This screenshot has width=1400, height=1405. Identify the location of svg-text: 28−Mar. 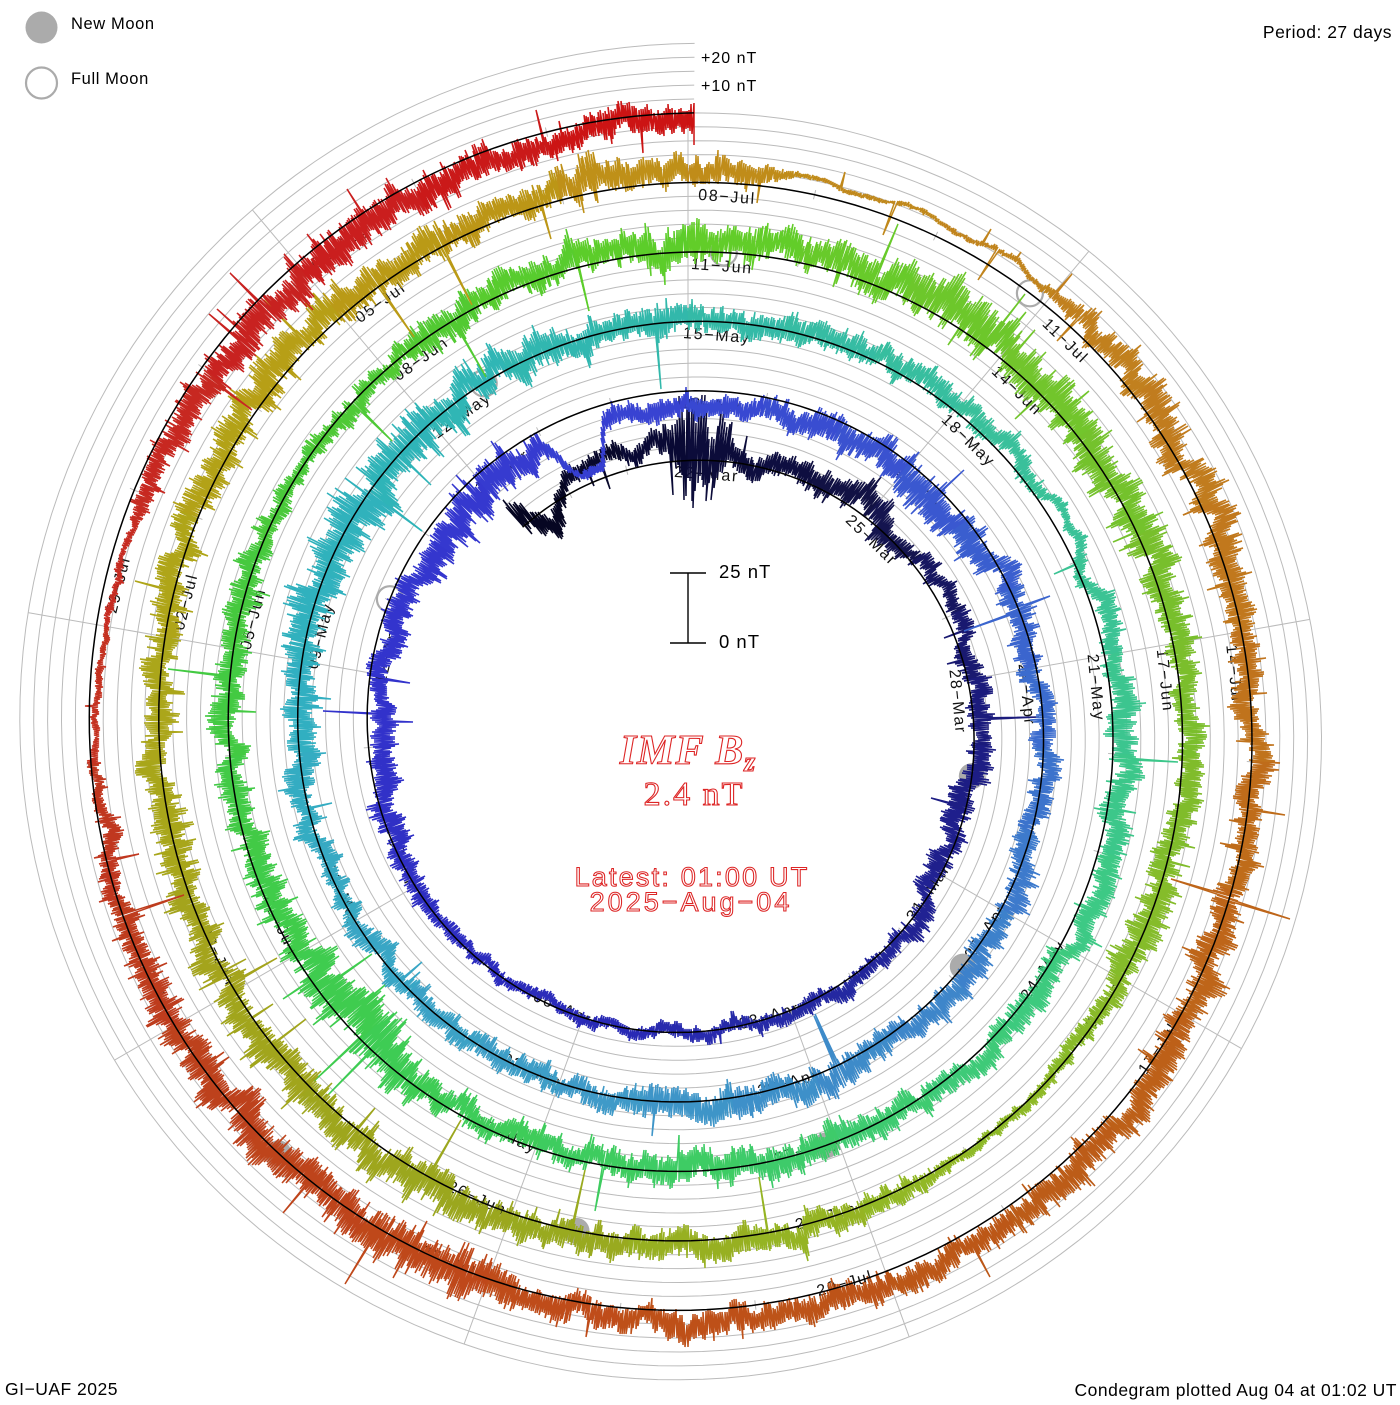
(956, 702).